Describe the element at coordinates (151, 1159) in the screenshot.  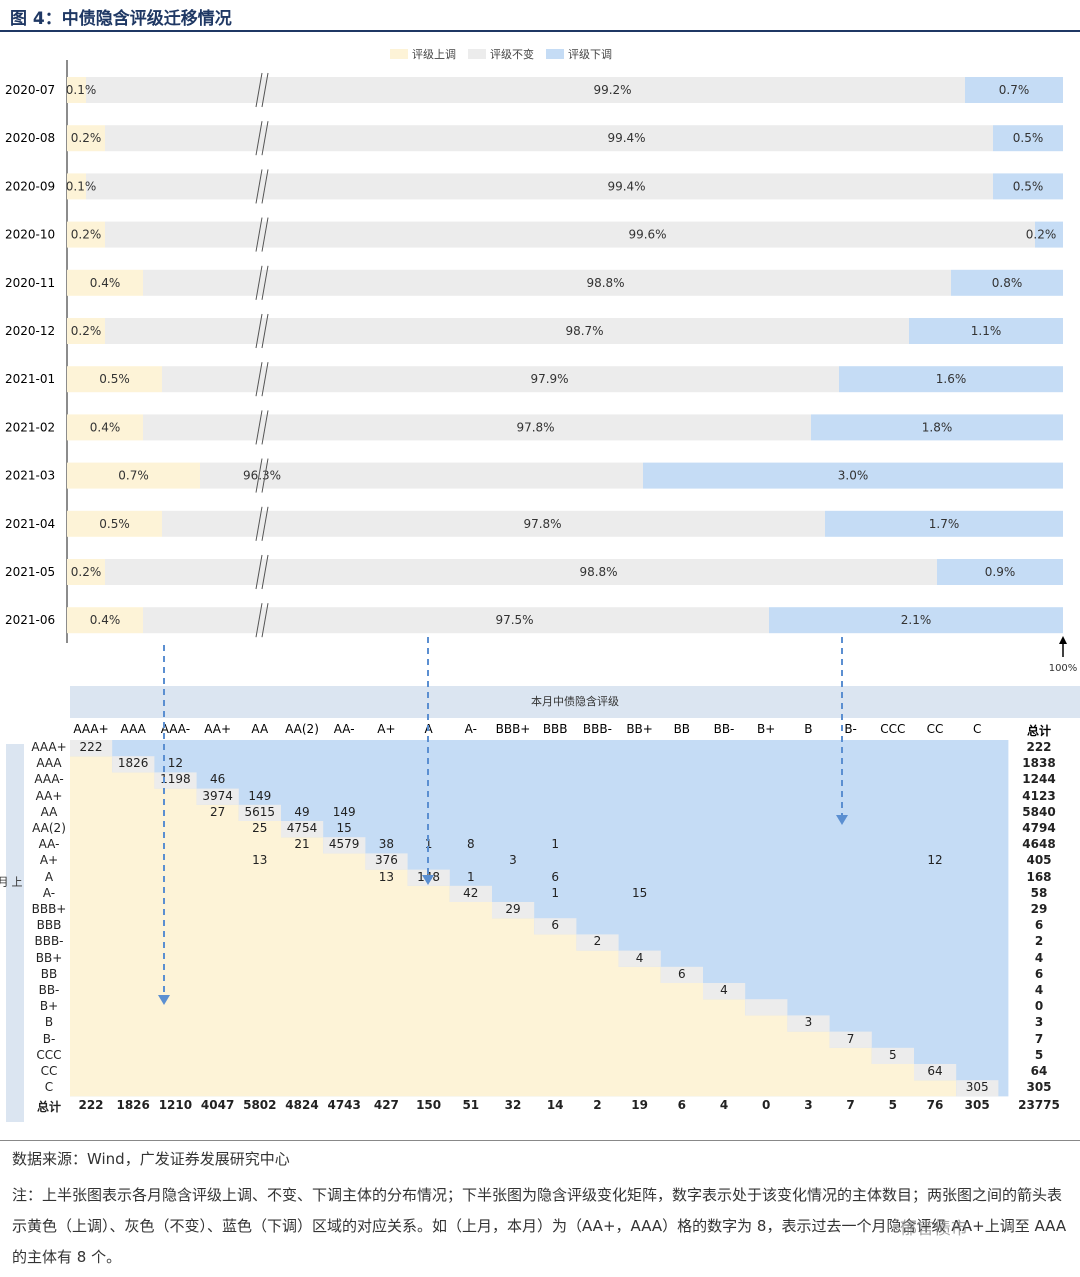
I see `source-text: 数据来源：Wind，广发证券发展研究中心` at that location.